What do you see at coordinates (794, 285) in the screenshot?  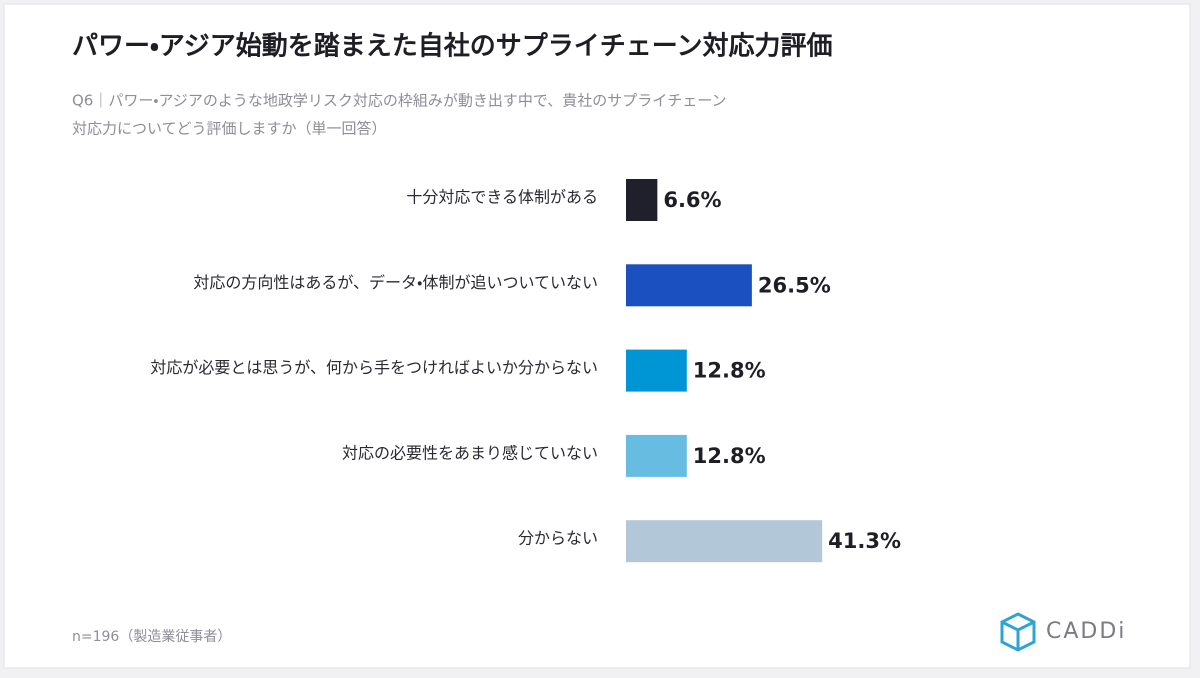 I see `value-label: 26.5%` at bounding box center [794, 285].